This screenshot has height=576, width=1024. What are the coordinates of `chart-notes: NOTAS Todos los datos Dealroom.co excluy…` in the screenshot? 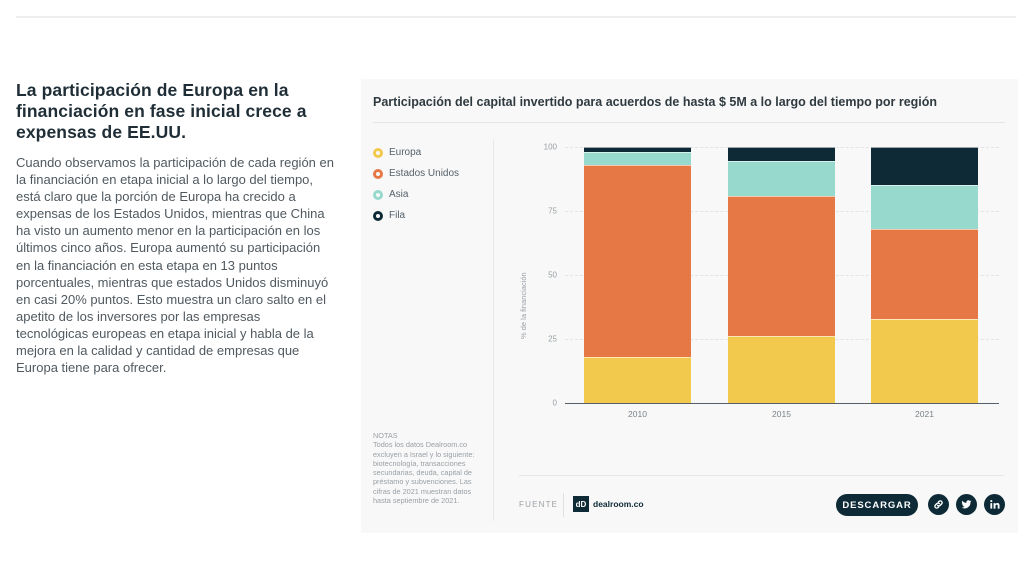 It's located at (429, 468).